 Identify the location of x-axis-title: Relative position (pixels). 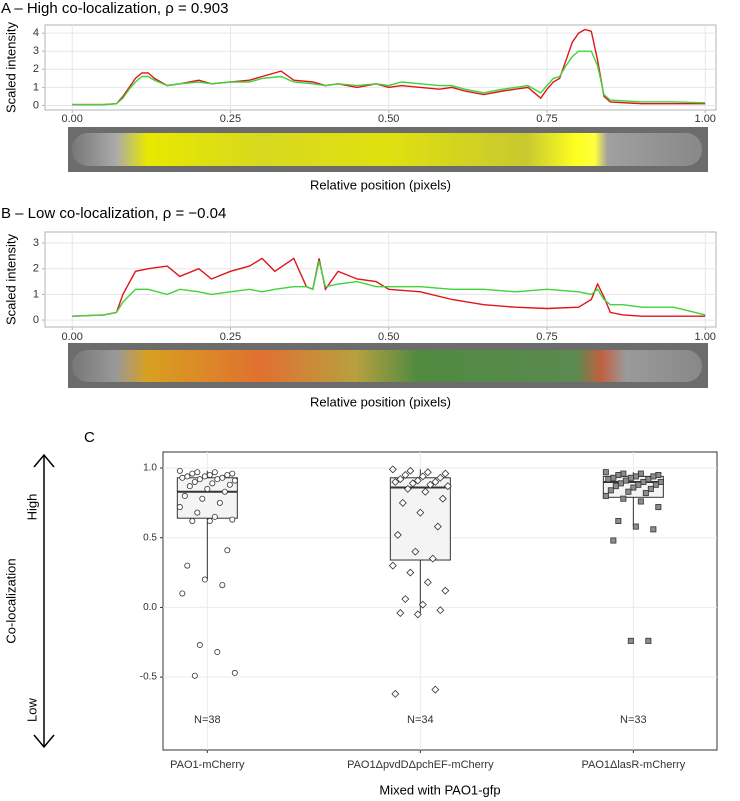
(380, 401).